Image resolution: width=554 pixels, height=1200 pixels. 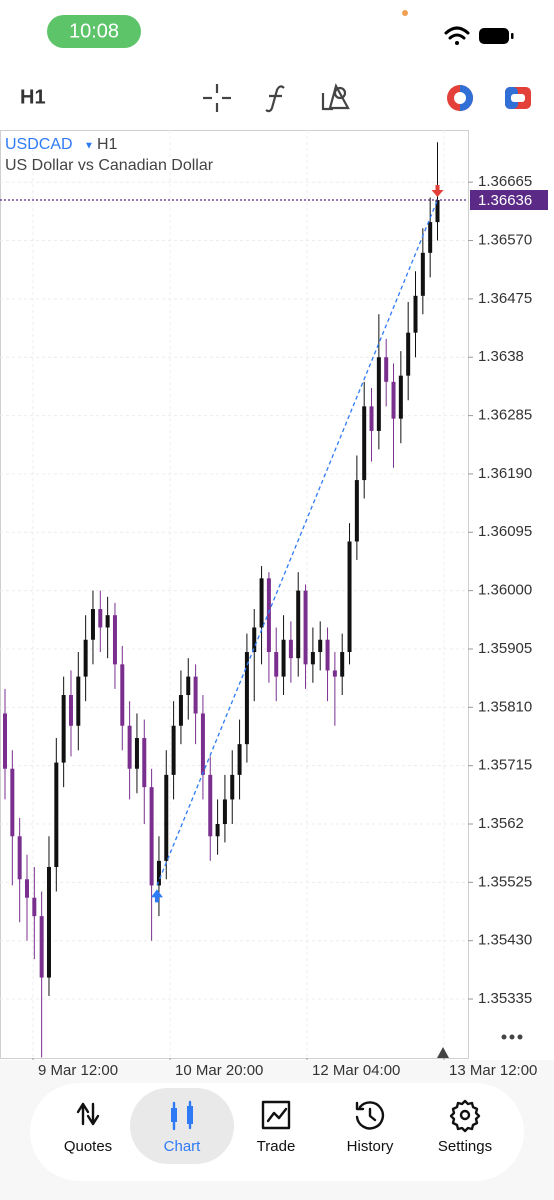 What do you see at coordinates (493, 1070) in the screenshot?
I see `x-tick-label: 13 Mar 12:00` at bounding box center [493, 1070].